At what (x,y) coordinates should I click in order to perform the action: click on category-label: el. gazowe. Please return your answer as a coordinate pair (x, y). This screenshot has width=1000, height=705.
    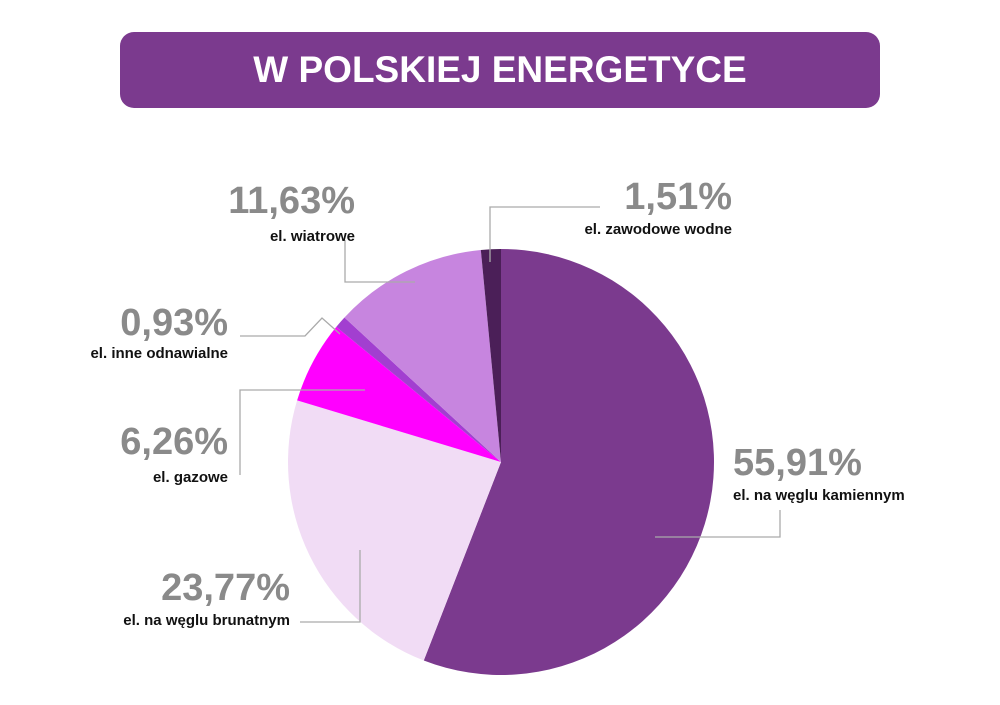
    Looking at the image, I should click on (190, 477).